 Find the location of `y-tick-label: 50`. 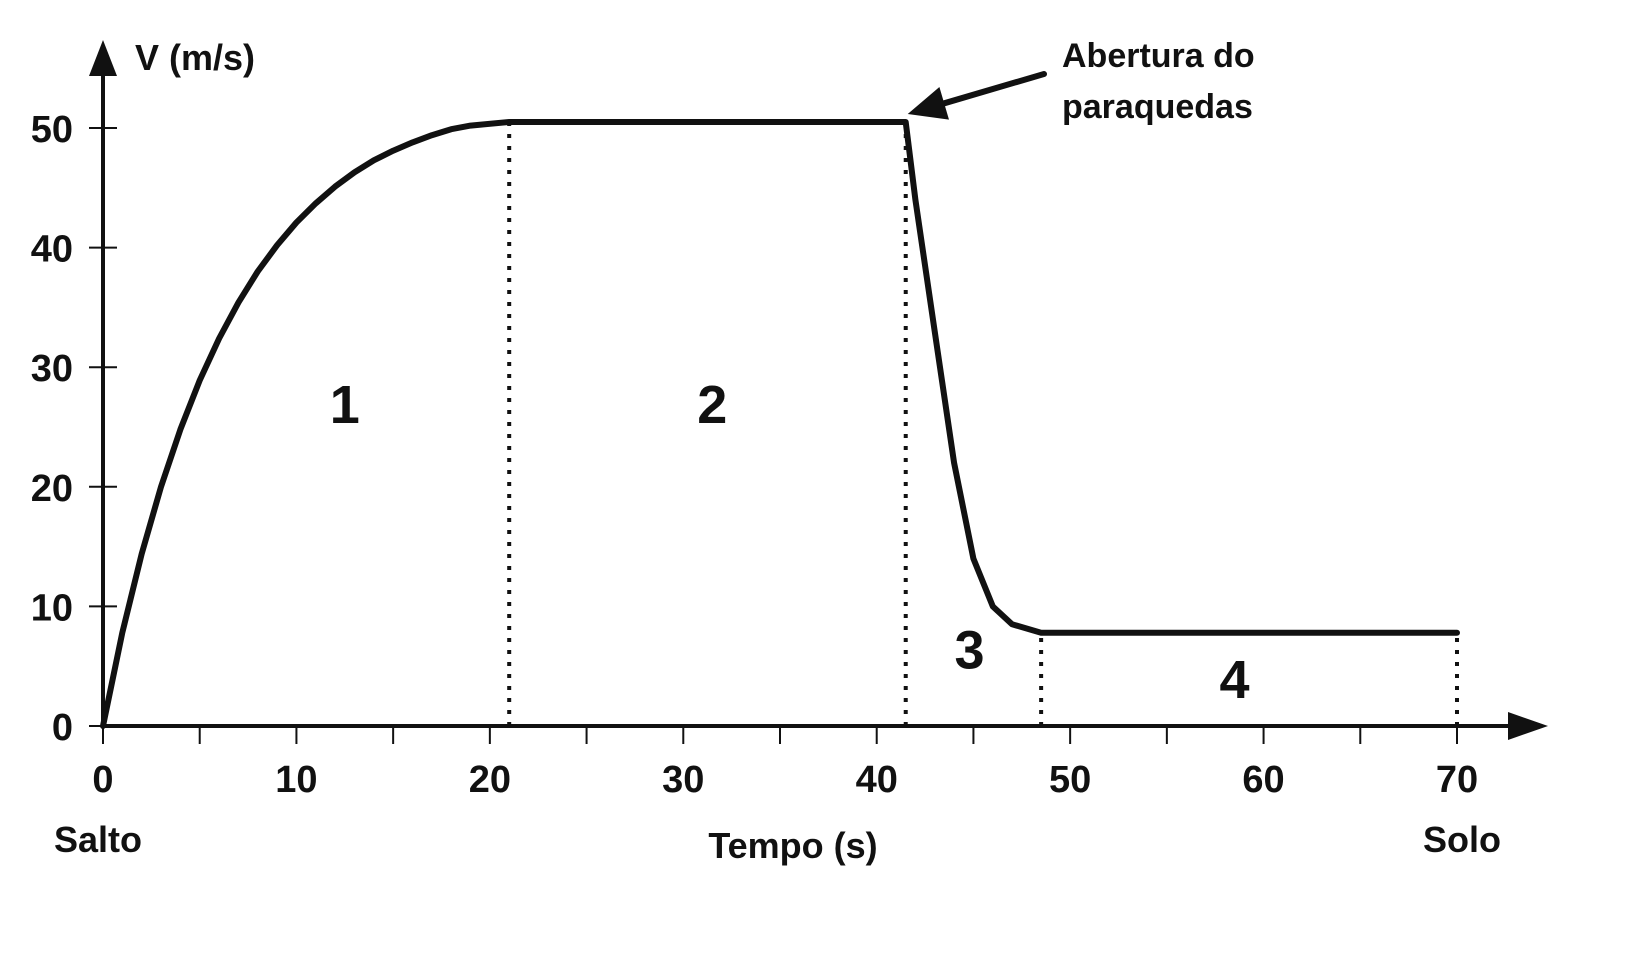

y-tick-label: 50 is located at coordinates (52, 130).